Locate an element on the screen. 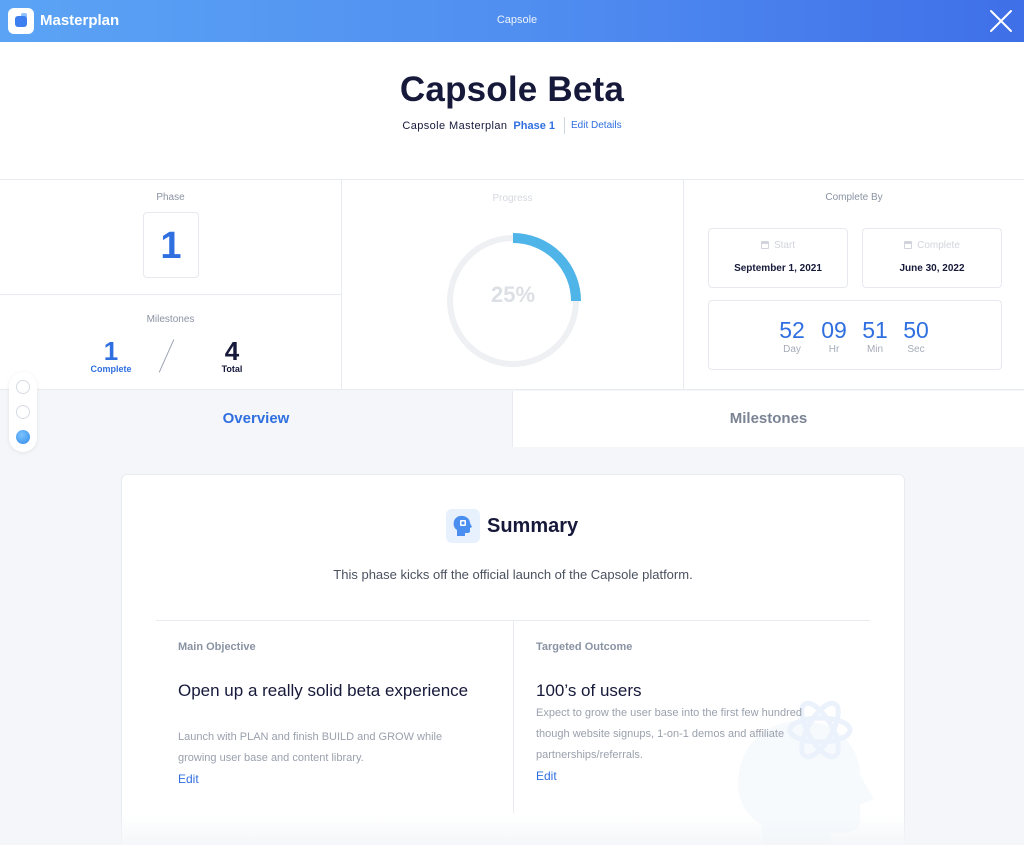  progress-percent: 25% is located at coordinates (513, 294).